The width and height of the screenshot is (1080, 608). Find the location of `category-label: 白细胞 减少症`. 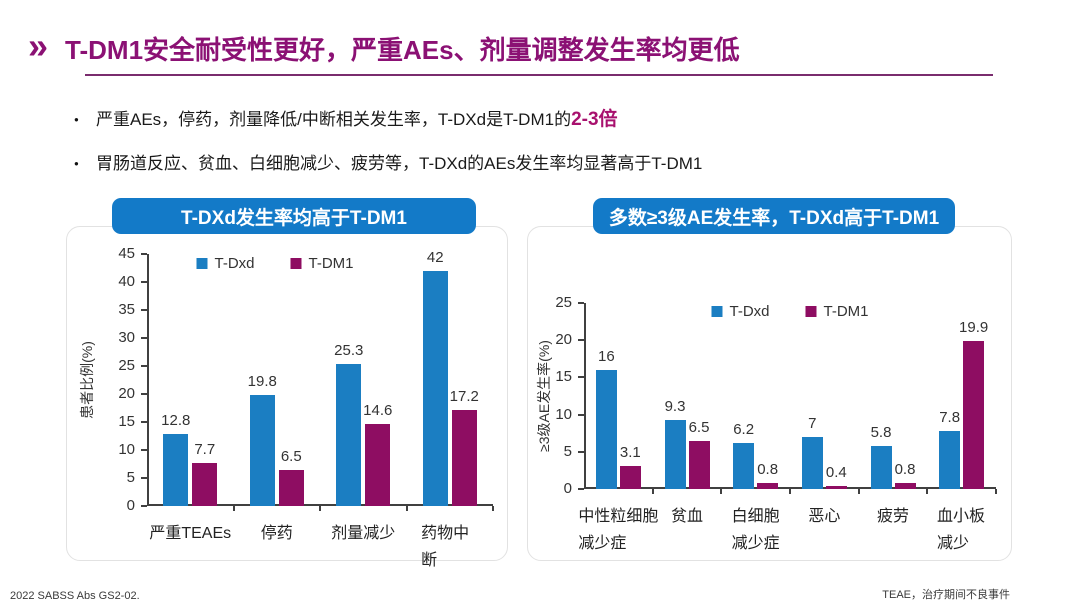

category-label: 白细胞 减少症 is located at coordinates (755, 530).